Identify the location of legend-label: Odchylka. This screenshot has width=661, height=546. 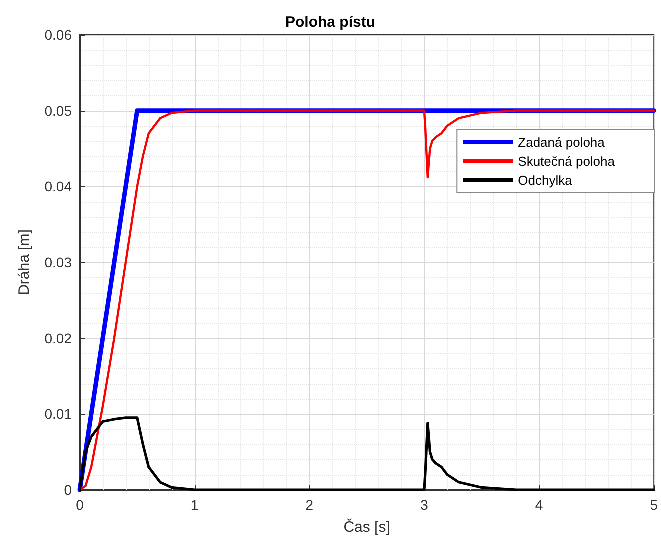
(546, 180).